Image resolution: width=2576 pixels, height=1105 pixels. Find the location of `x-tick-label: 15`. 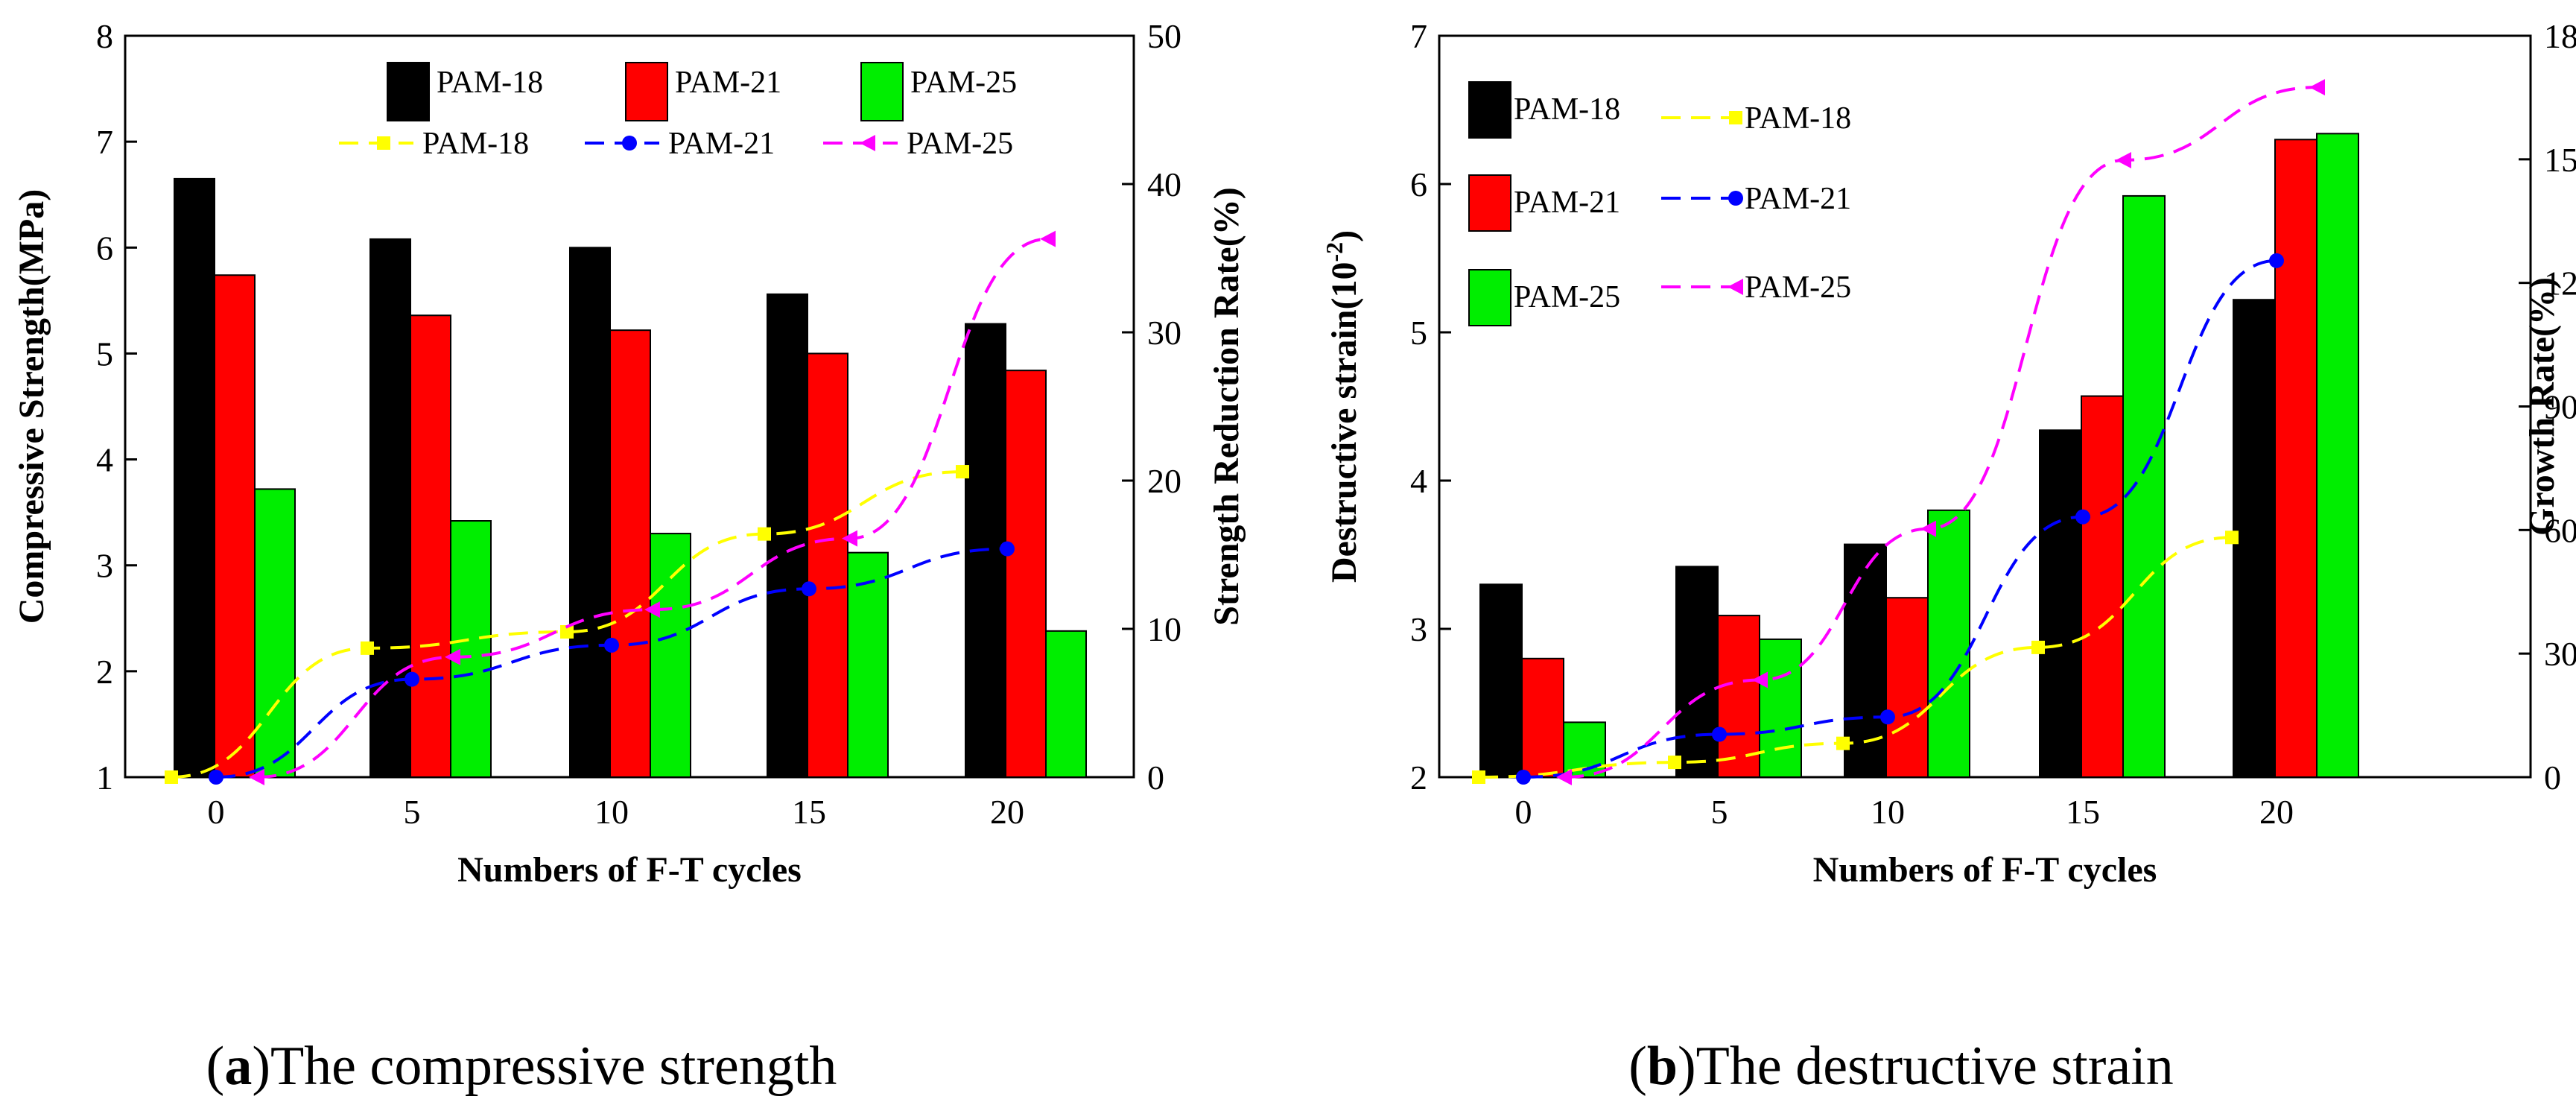

x-tick-label: 15 is located at coordinates (809, 812).